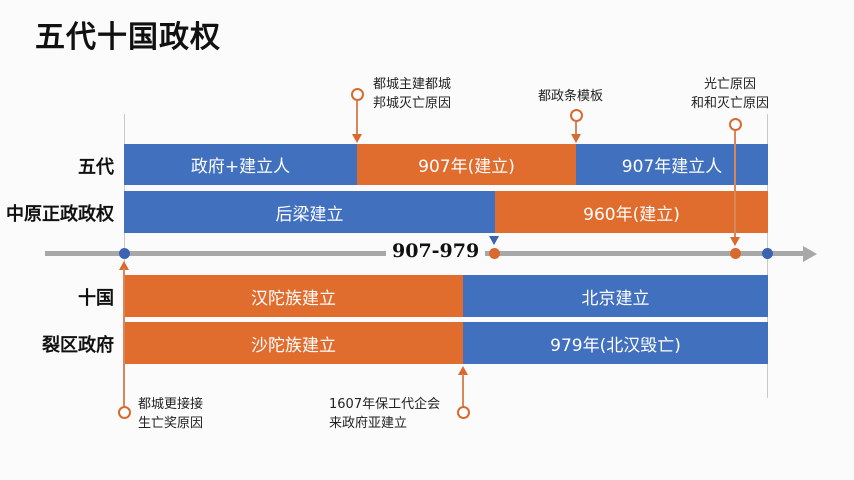  Describe the element at coordinates (96, 167) in the screenshot. I see `row-label-wudai: 五代` at that location.